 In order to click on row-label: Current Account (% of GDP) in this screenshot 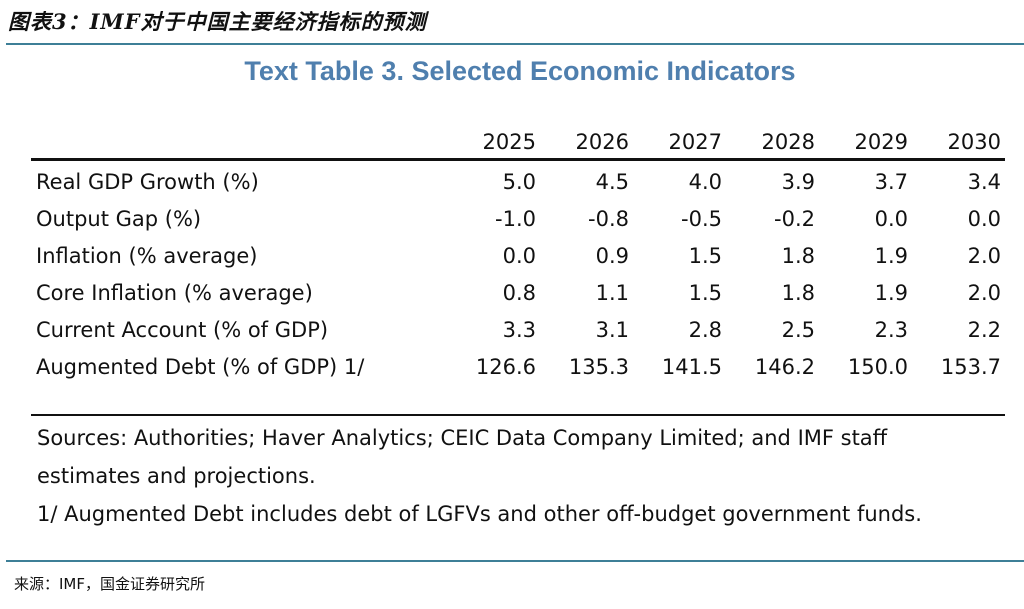, I will do `click(182, 330)`.